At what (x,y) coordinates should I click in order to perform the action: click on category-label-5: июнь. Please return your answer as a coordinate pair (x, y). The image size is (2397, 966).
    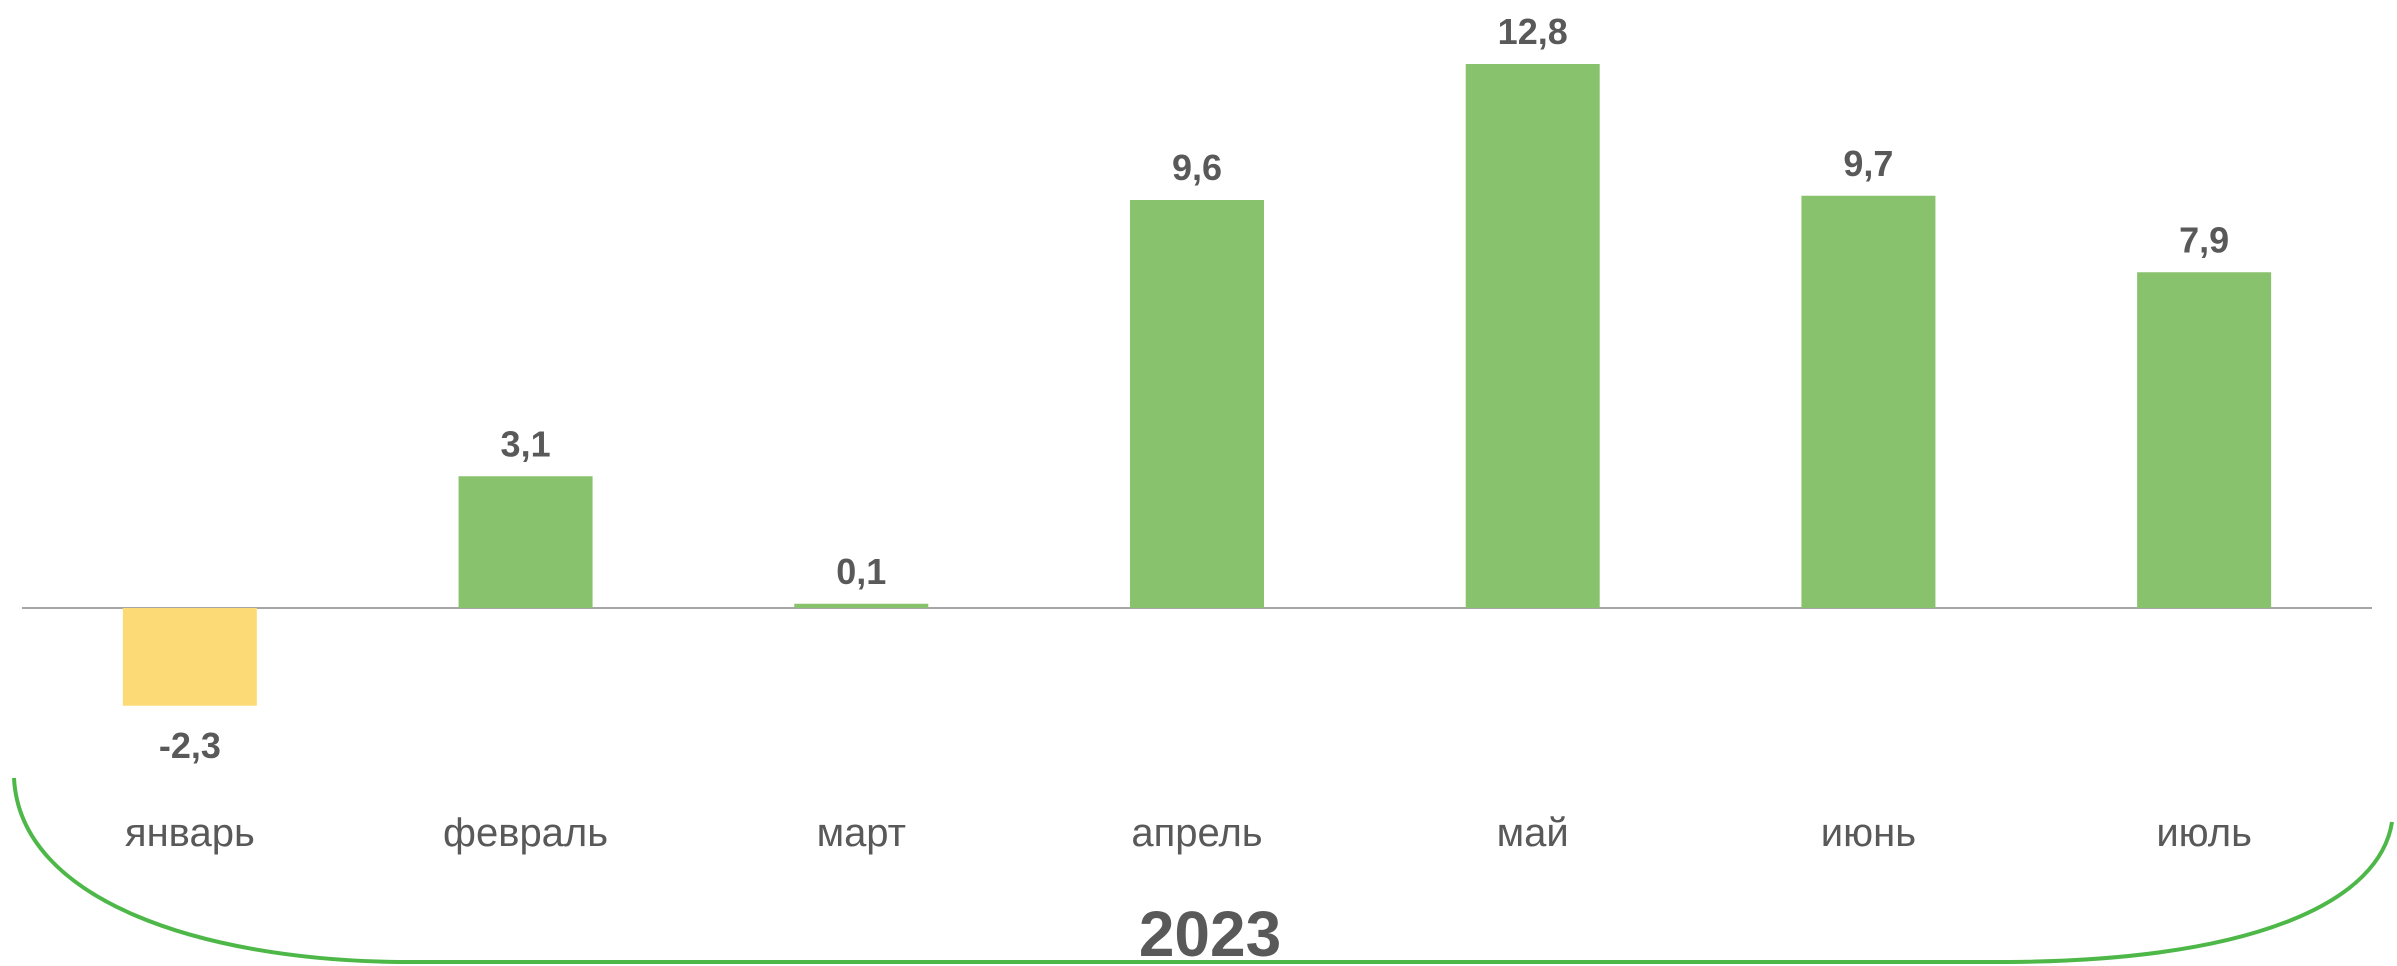
    Looking at the image, I should click on (1868, 833).